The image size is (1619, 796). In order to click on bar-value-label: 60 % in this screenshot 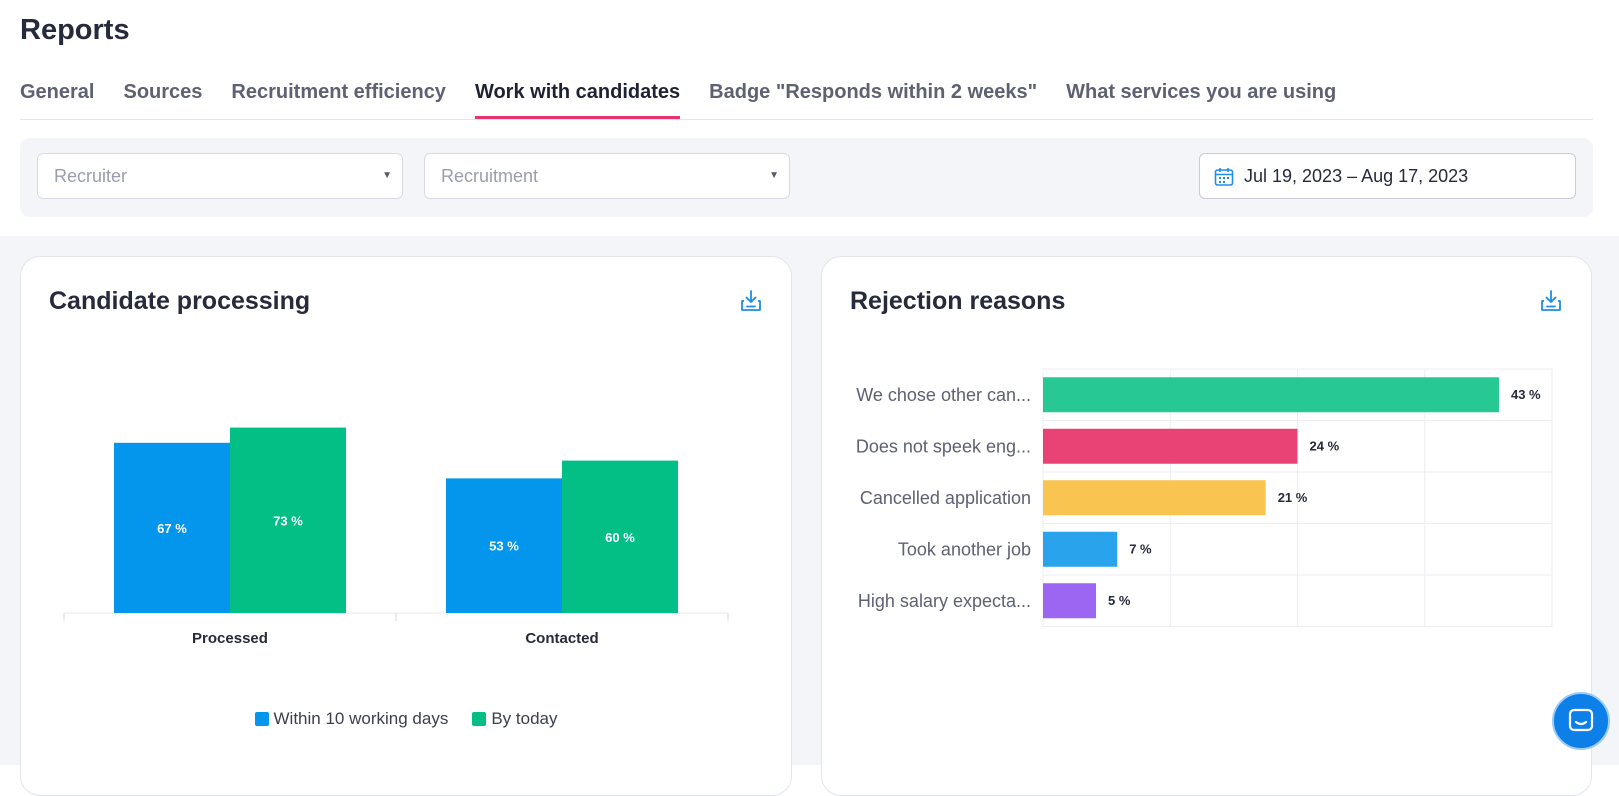, I will do `click(620, 537)`.